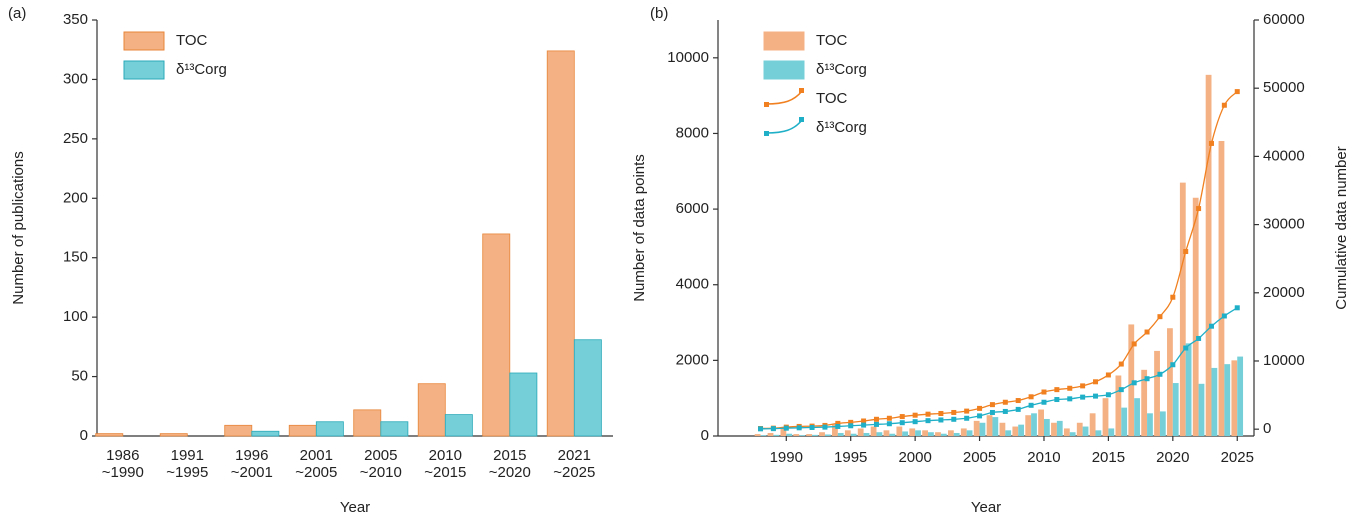 The width and height of the screenshot is (1354, 522). I want to click on x-tick-label: 1986, so click(122, 455).